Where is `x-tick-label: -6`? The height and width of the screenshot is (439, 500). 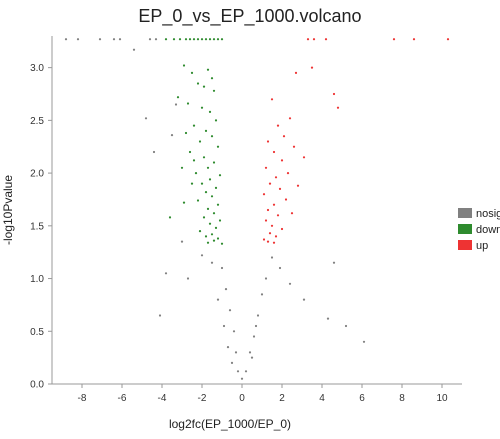 x-tick-label: -6 is located at coordinates (122, 398).